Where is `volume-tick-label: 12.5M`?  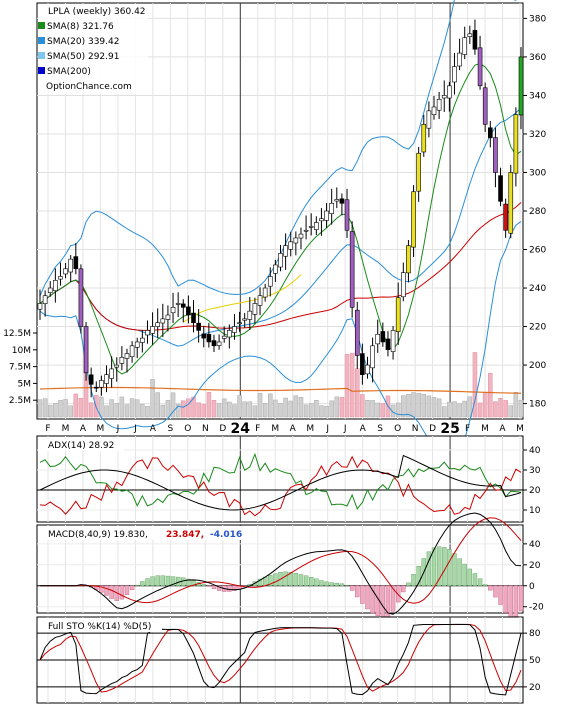 volume-tick-label: 12.5M is located at coordinates (17, 334).